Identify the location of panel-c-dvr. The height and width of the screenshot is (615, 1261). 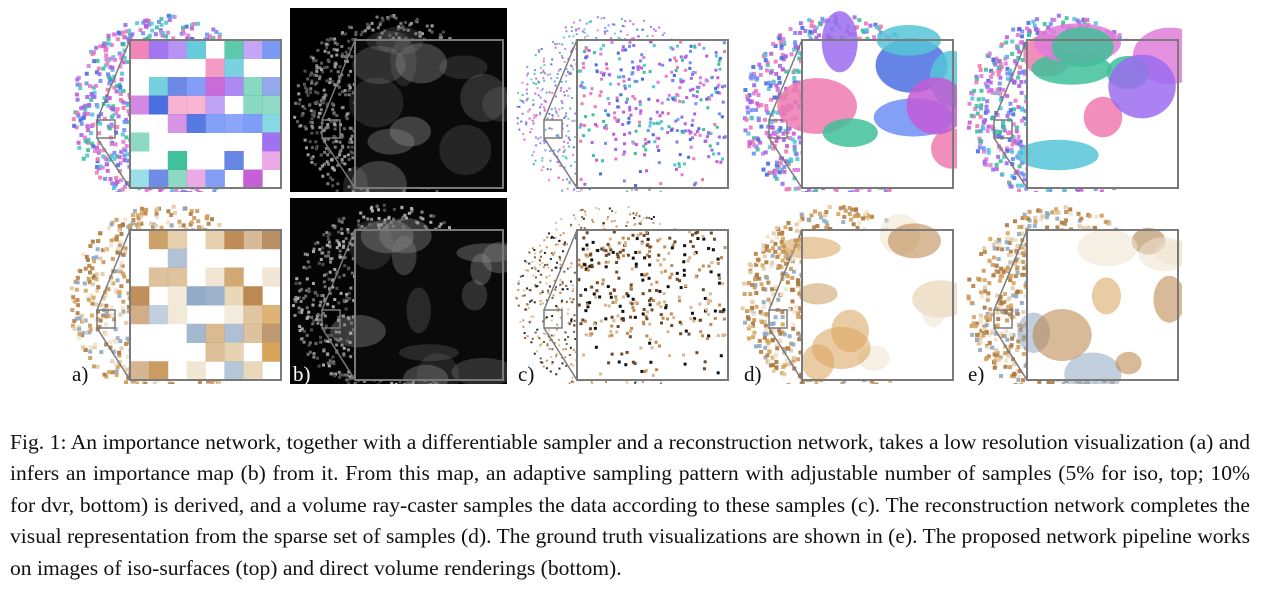
(622, 291).